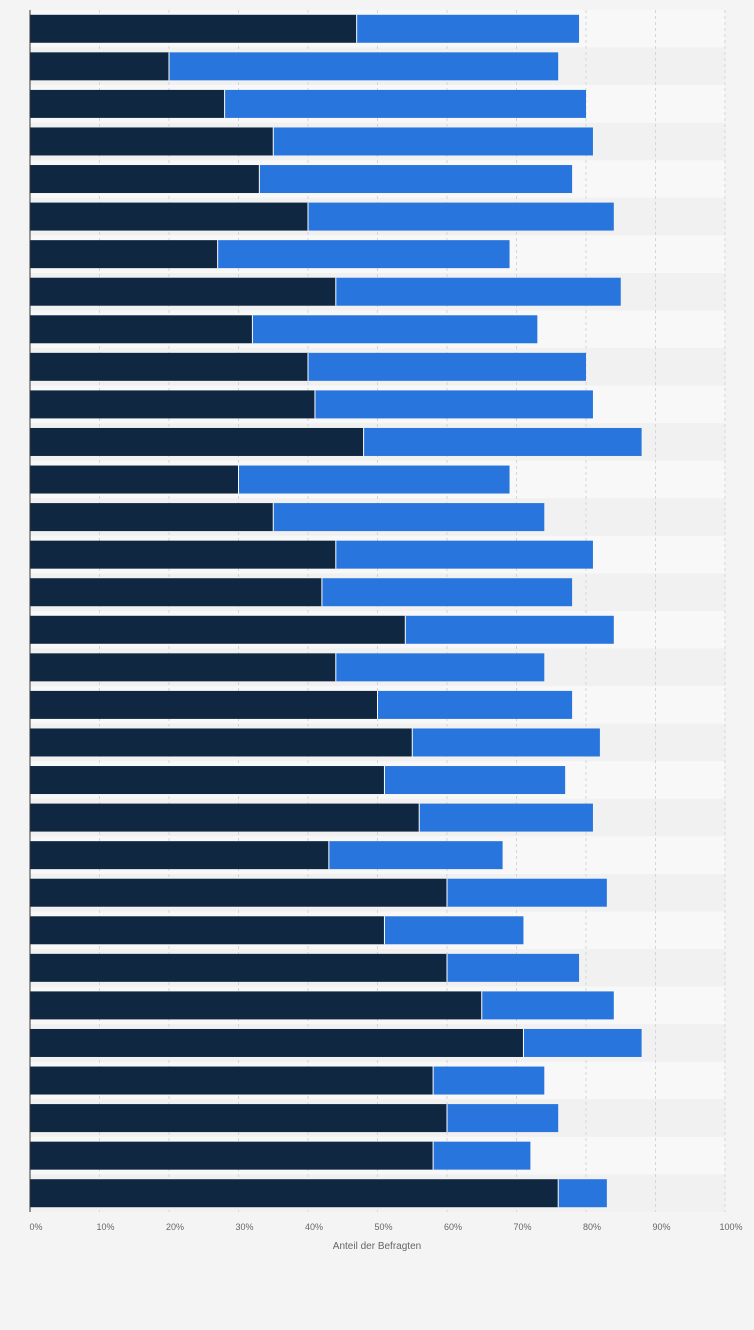 The height and width of the screenshot is (1330, 754). What do you see at coordinates (244, 1227) in the screenshot?
I see `x-tick-label: 30%` at bounding box center [244, 1227].